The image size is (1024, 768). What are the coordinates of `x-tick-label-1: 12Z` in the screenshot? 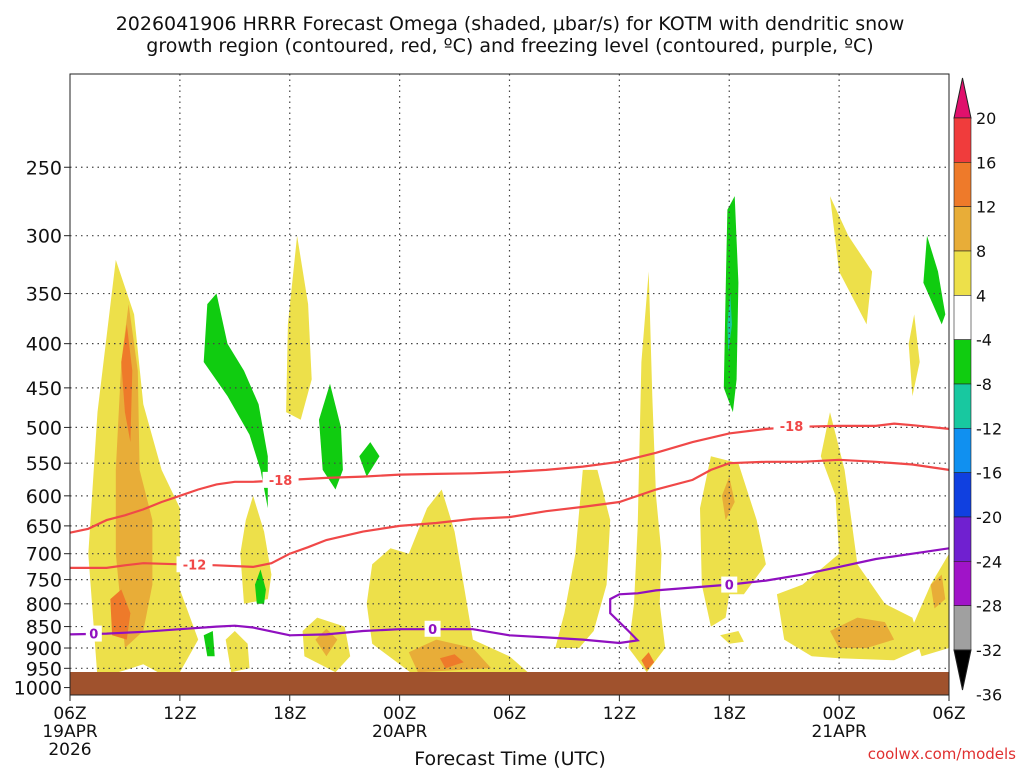 It's located at (179, 714).